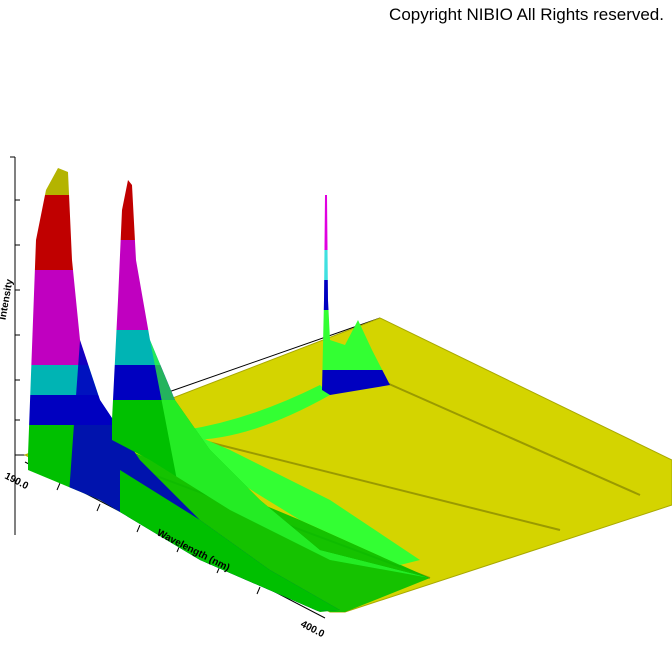 This screenshot has height=672, width=672. I want to click on wavelength-tick: 190.0, so click(17, 481).